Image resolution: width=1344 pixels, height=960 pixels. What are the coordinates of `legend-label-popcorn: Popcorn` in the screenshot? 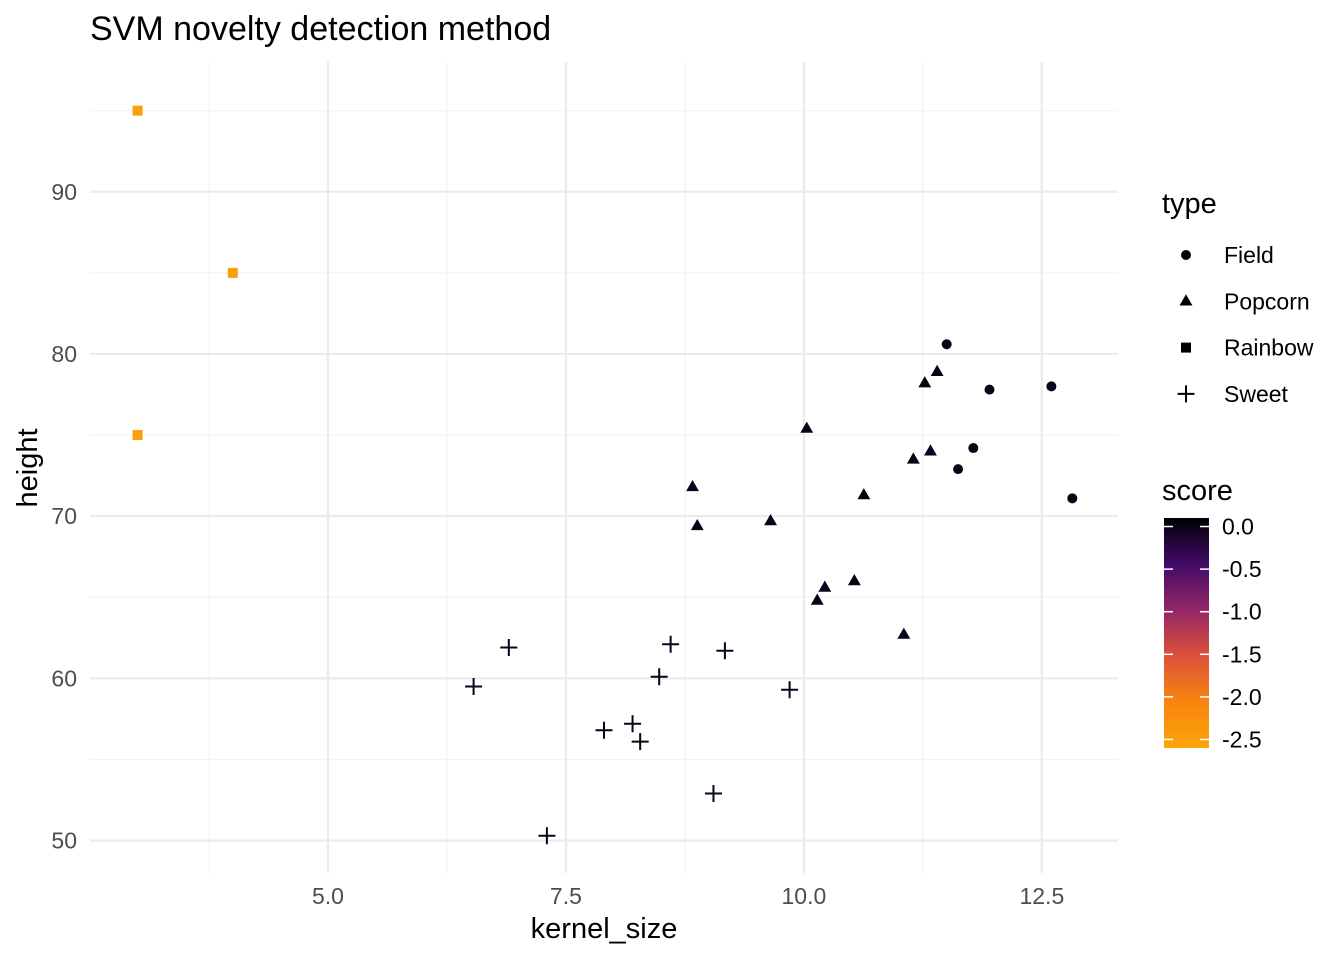 It's located at (1267, 301).